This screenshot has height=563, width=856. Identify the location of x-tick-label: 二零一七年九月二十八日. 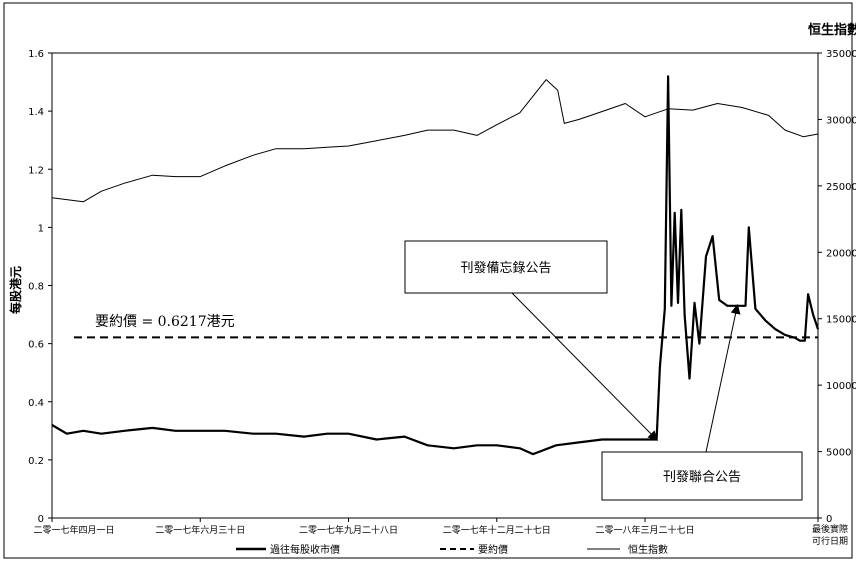
(348, 530).